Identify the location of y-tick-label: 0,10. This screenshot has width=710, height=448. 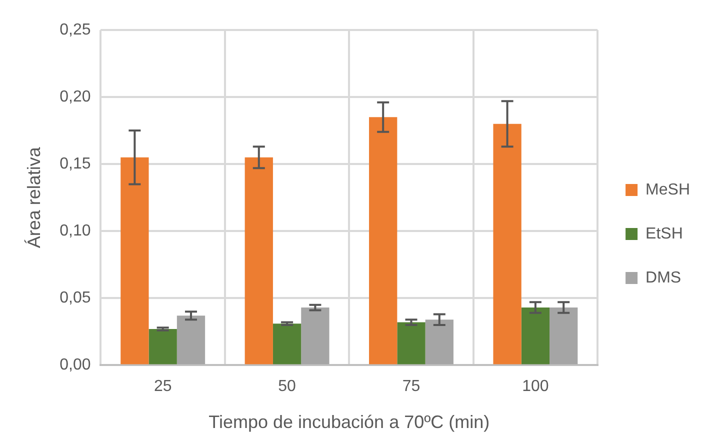
(75, 231).